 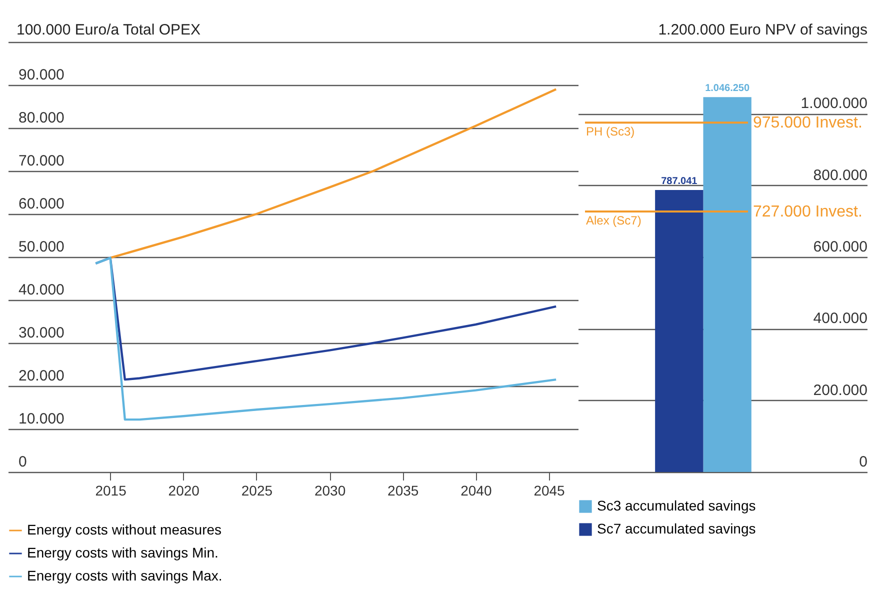 I want to click on legend-label: Energy costs with savings Min., so click(x=122, y=552).